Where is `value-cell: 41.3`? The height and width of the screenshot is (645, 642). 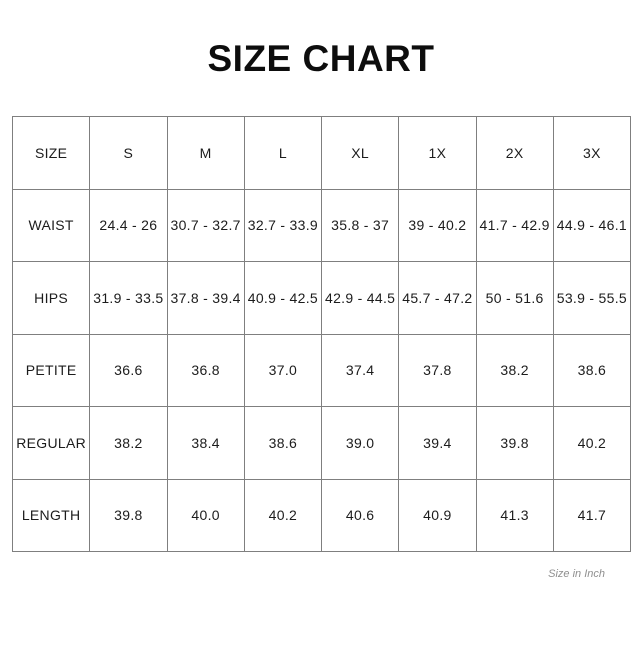
value-cell: 41.3 is located at coordinates (514, 515).